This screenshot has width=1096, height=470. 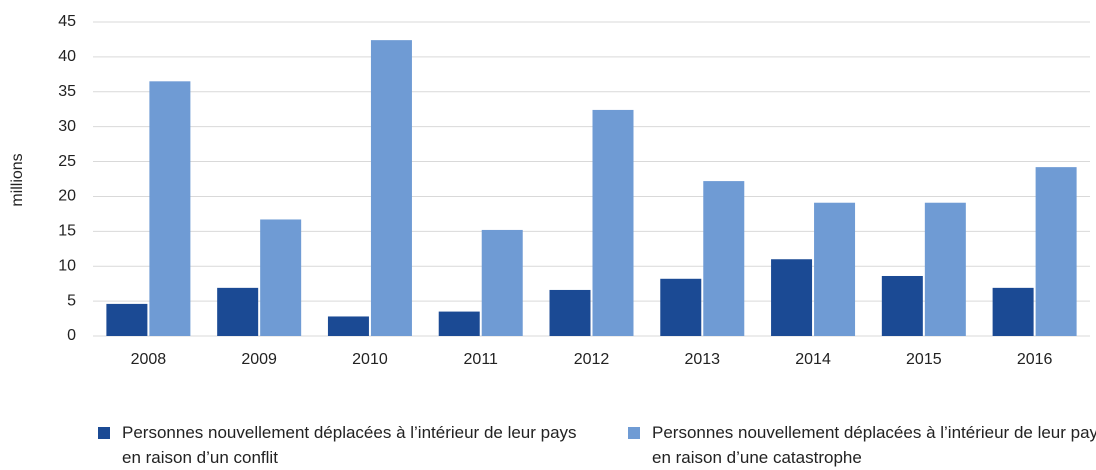 What do you see at coordinates (67, 196) in the screenshot?
I see `y-tick-label: 20` at bounding box center [67, 196].